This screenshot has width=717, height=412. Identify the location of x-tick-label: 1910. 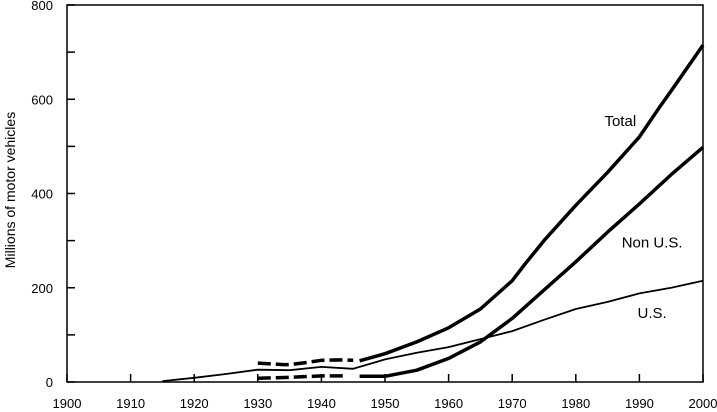
(130, 403).